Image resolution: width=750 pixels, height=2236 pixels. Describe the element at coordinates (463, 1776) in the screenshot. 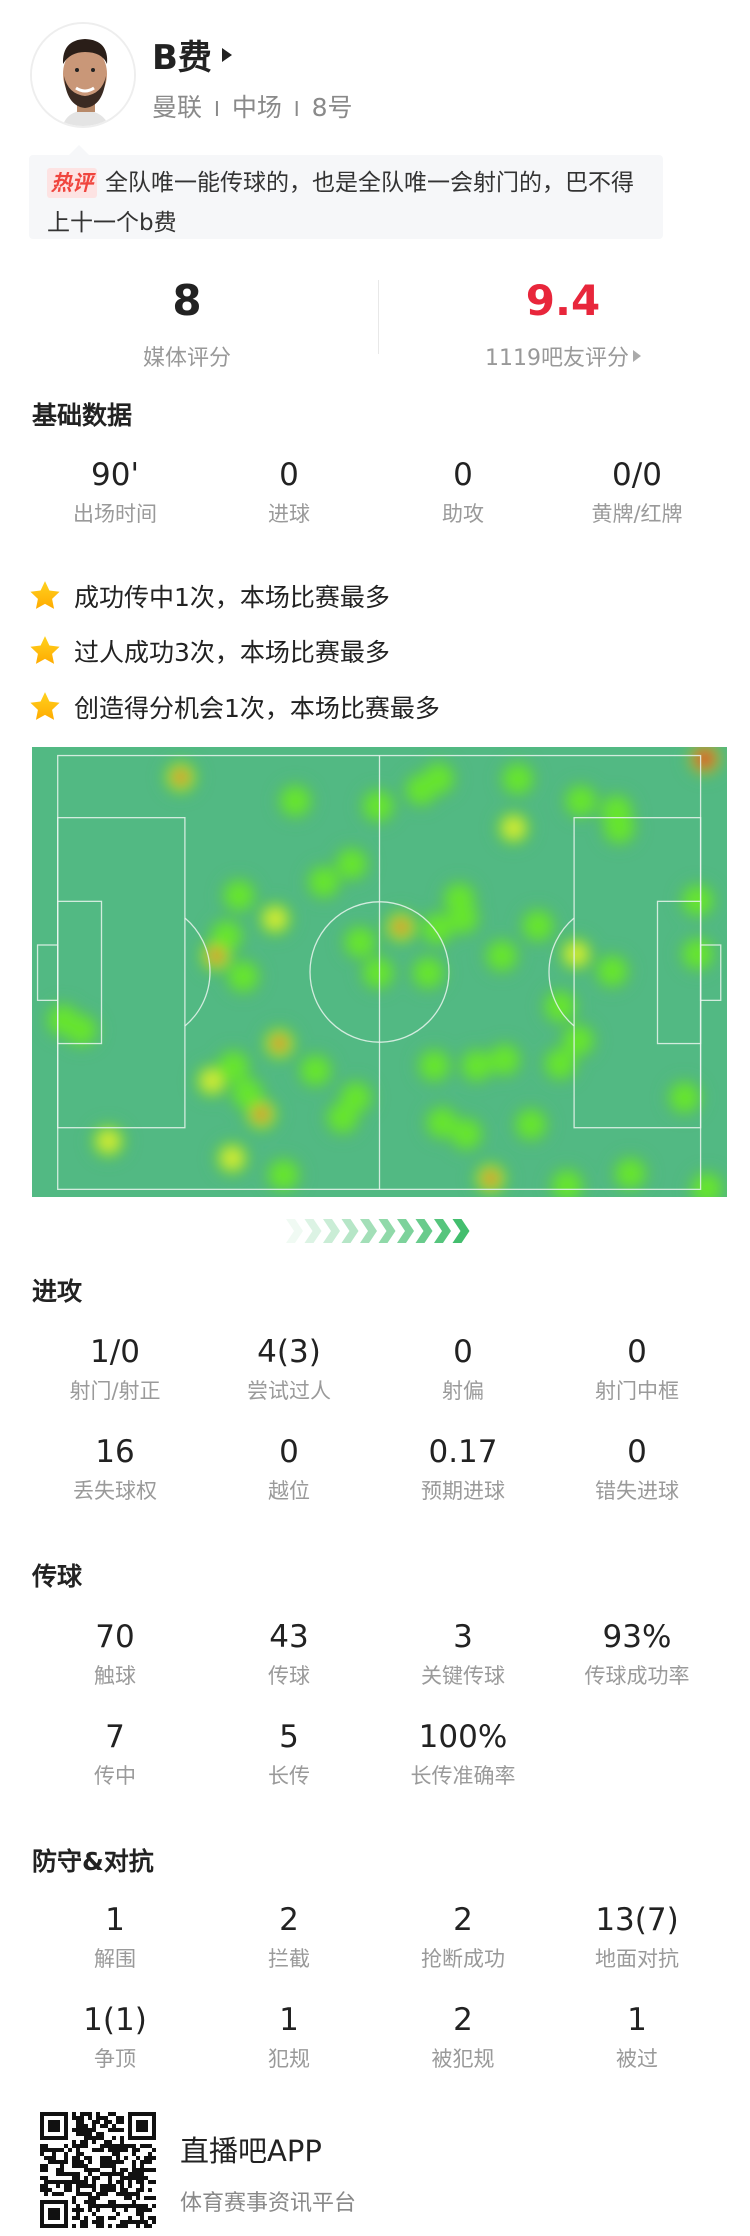

I see `stat-label: 长传准确率` at that location.